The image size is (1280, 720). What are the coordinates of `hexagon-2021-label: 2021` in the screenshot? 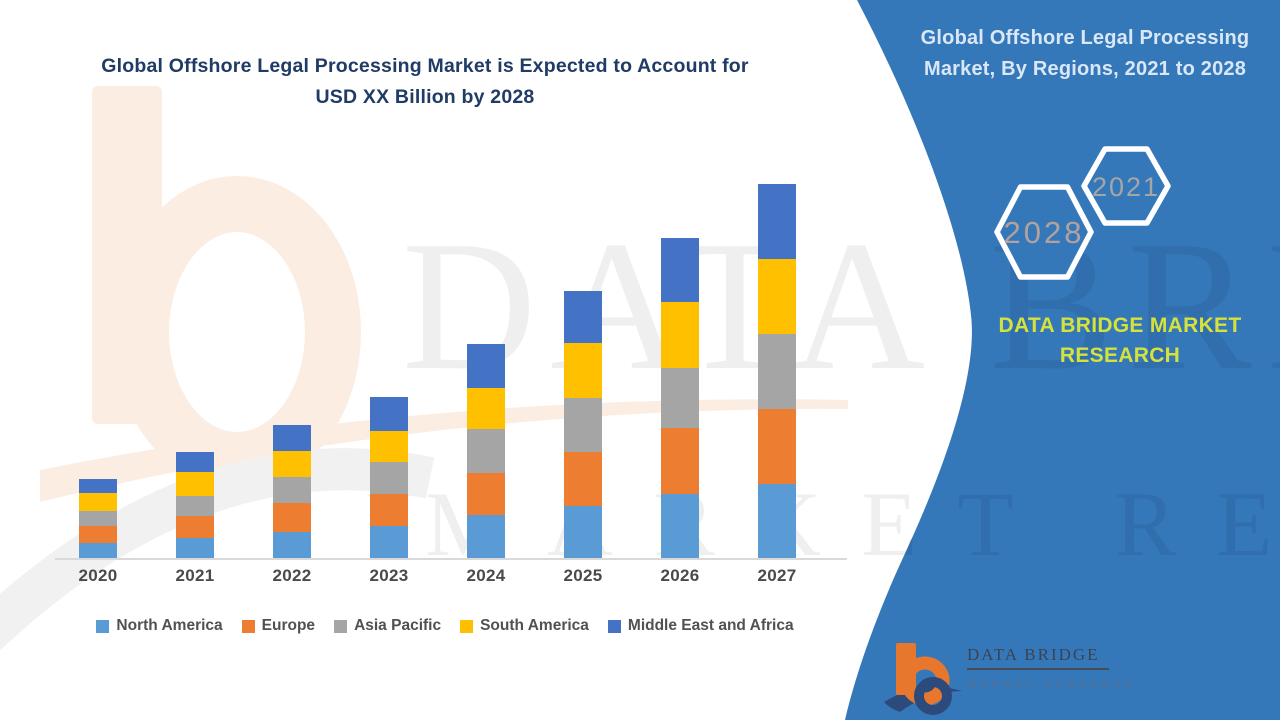 It's located at (1126, 187).